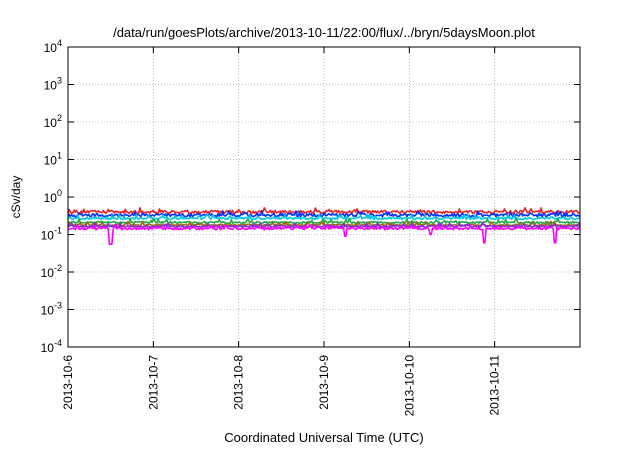 The image size is (640, 453). What do you see at coordinates (51, 234) in the screenshot?
I see `y-tick-label: 10⁻¹` at bounding box center [51, 234].